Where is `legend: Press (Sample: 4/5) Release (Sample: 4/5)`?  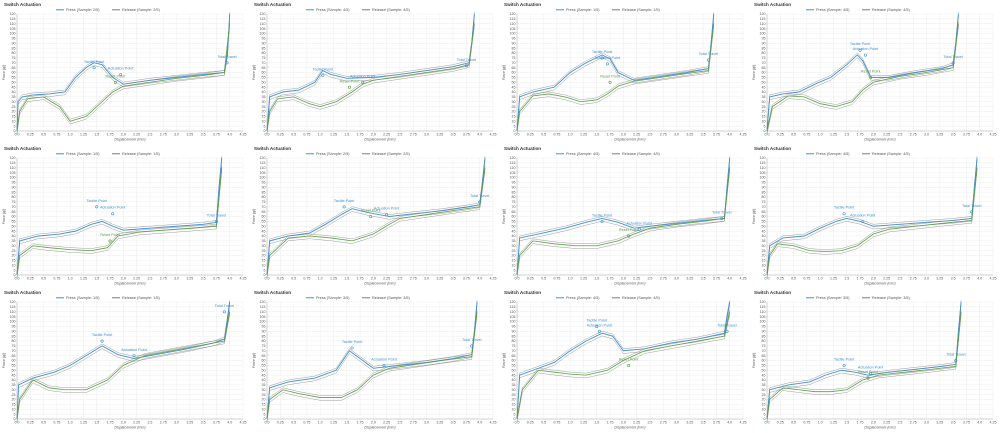
legend: Press (Sample: 4/5) Release (Sample: 4/5) is located at coordinates (858, 10).